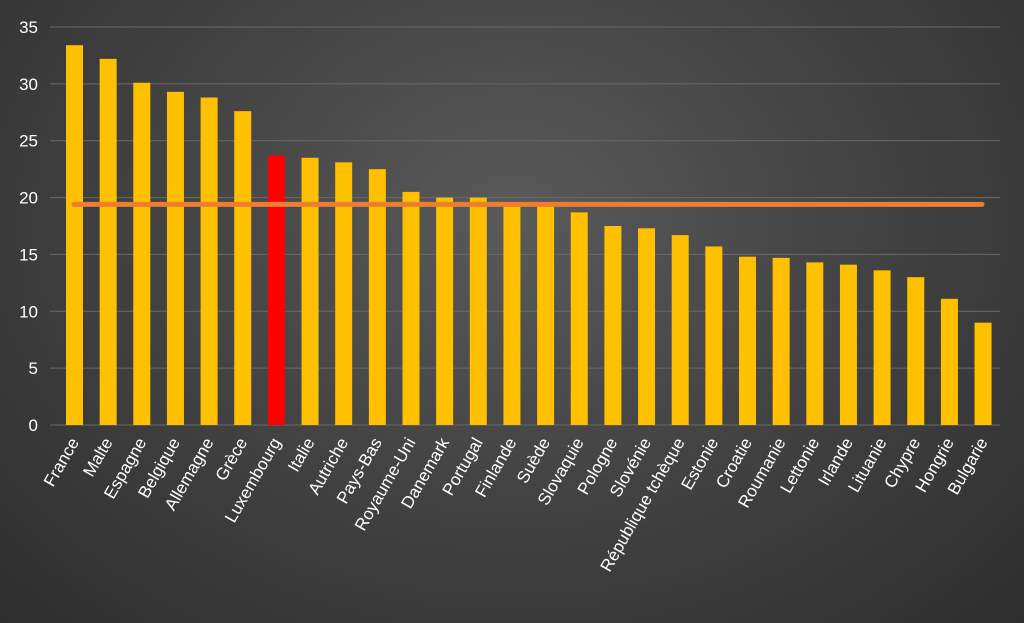 The image size is (1024, 623). Describe the element at coordinates (175, 258) in the screenshot. I see `bar-belgique` at that location.